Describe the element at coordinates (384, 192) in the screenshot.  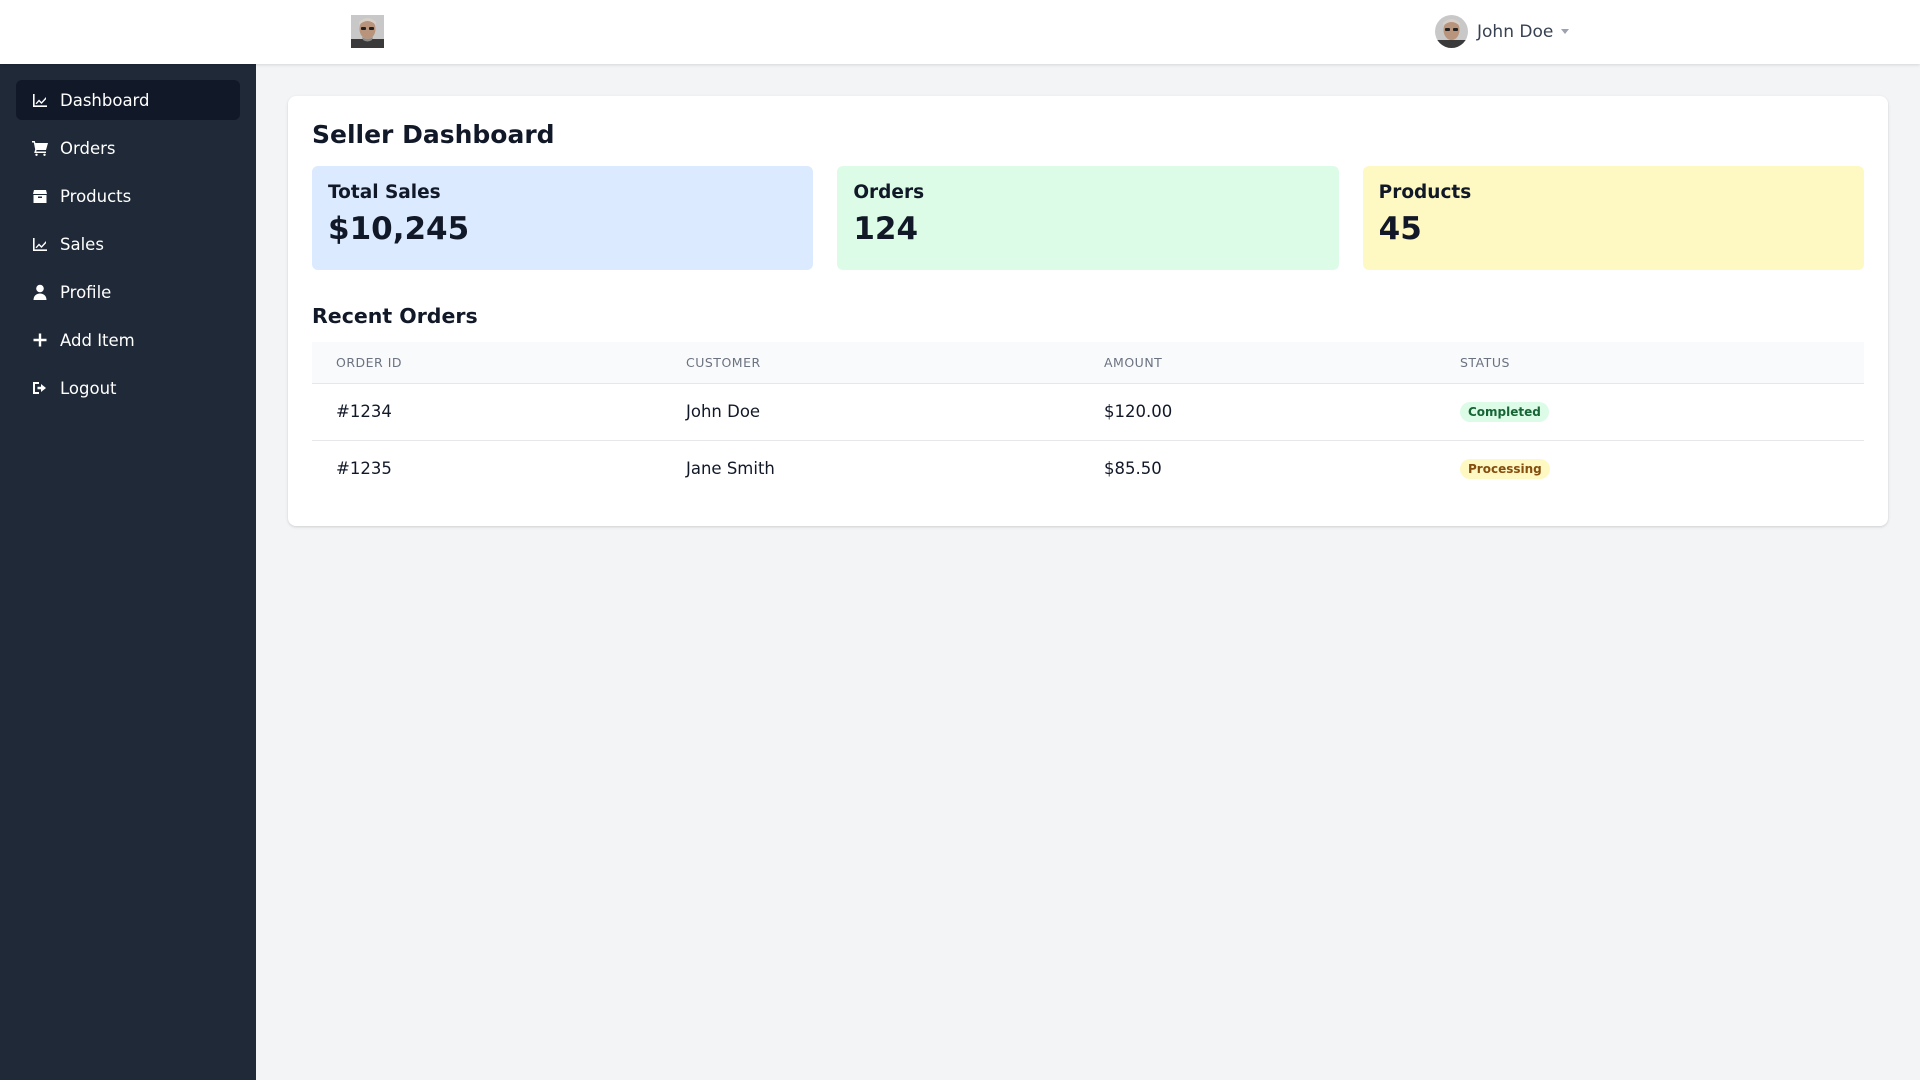
I see `stat-label: Total Sales` at that location.